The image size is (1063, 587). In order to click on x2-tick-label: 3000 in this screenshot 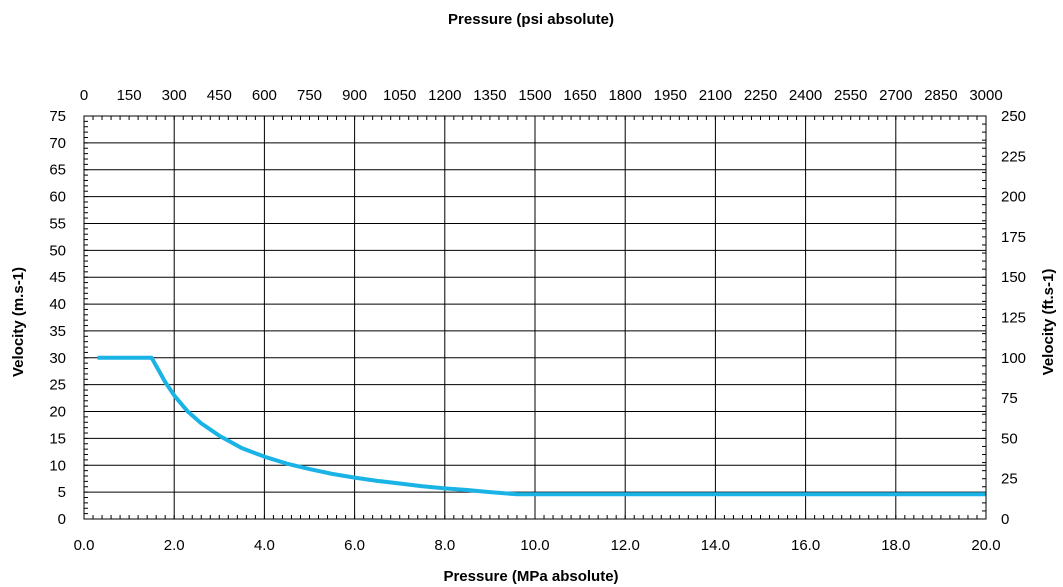, I will do `click(985, 95)`.